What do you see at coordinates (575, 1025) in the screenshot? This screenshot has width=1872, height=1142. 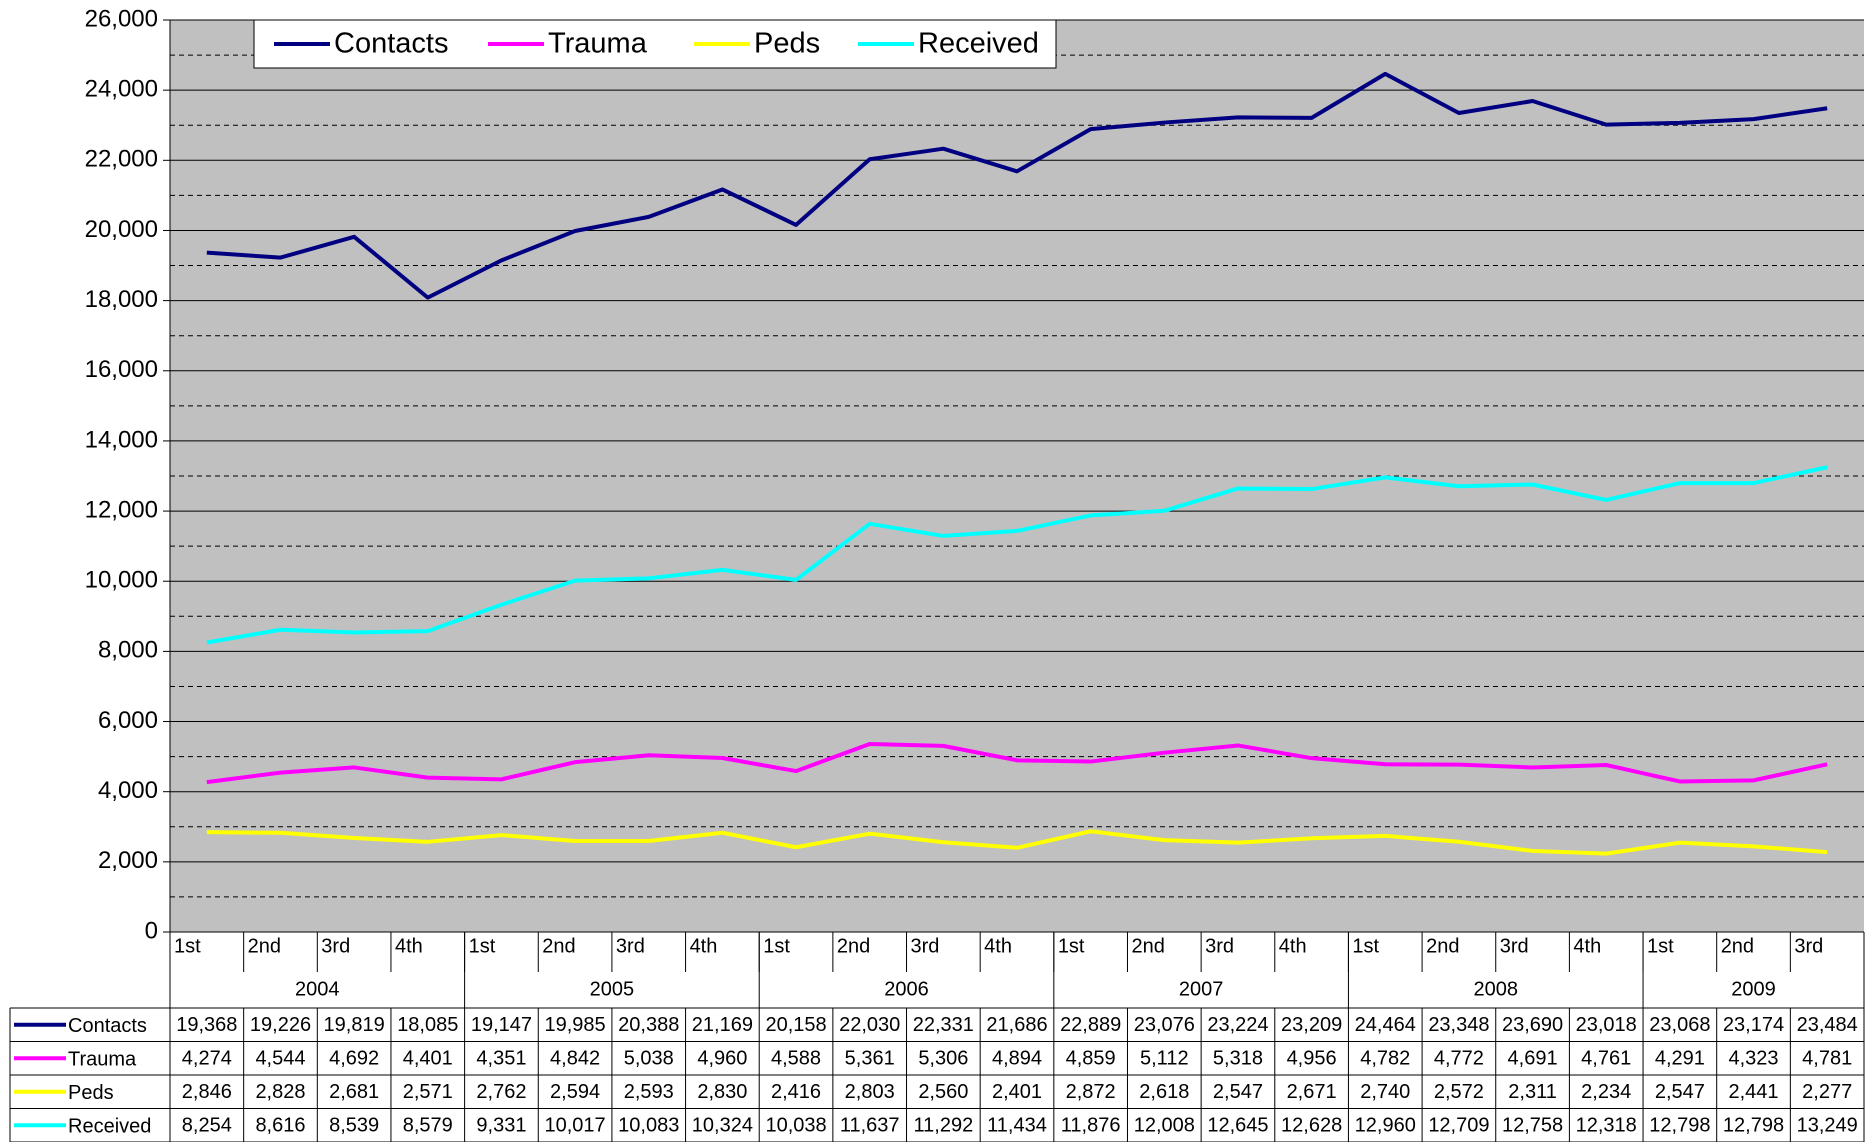 I see `table-cell: 19,985` at bounding box center [575, 1025].